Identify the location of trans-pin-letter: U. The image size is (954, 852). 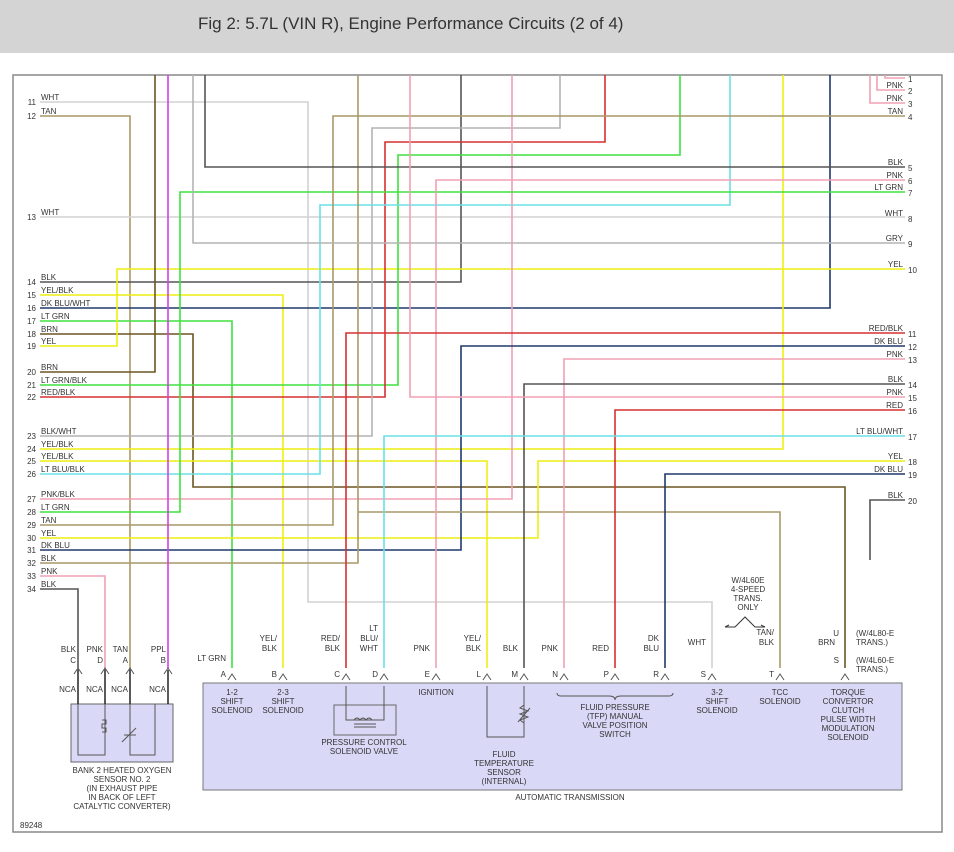
(836, 633).